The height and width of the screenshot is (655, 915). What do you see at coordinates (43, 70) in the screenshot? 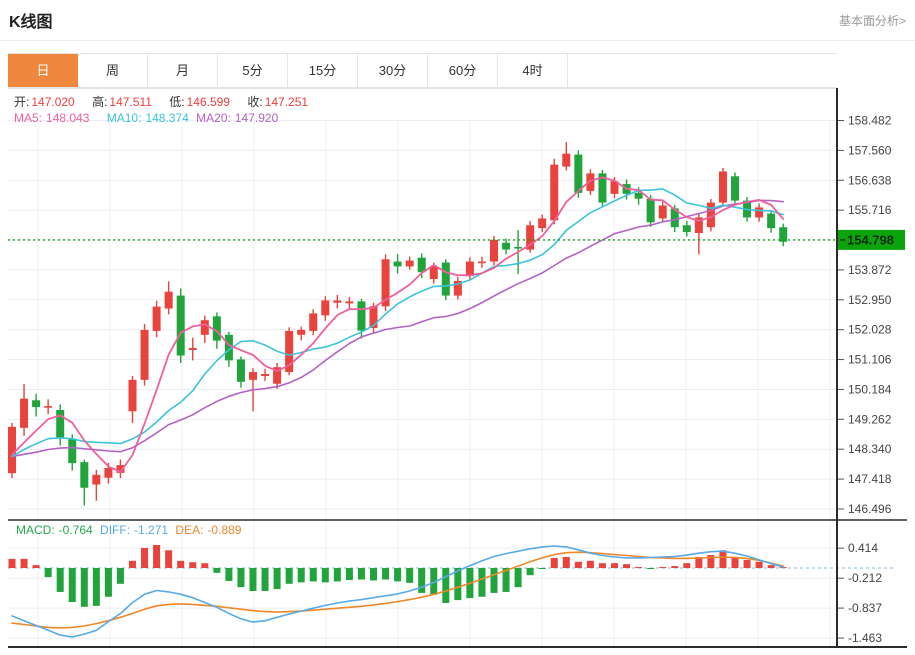
I see `tab-日: 日` at bounding box center [43, 70].